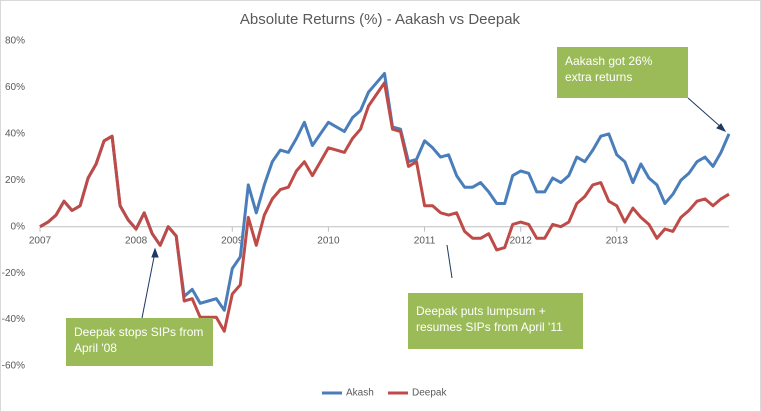 This screenshot has height=412, width=761. Describe the element at coordinates (15, 87) in the screenshot. I see `y-tick-label: 60%` at that location.